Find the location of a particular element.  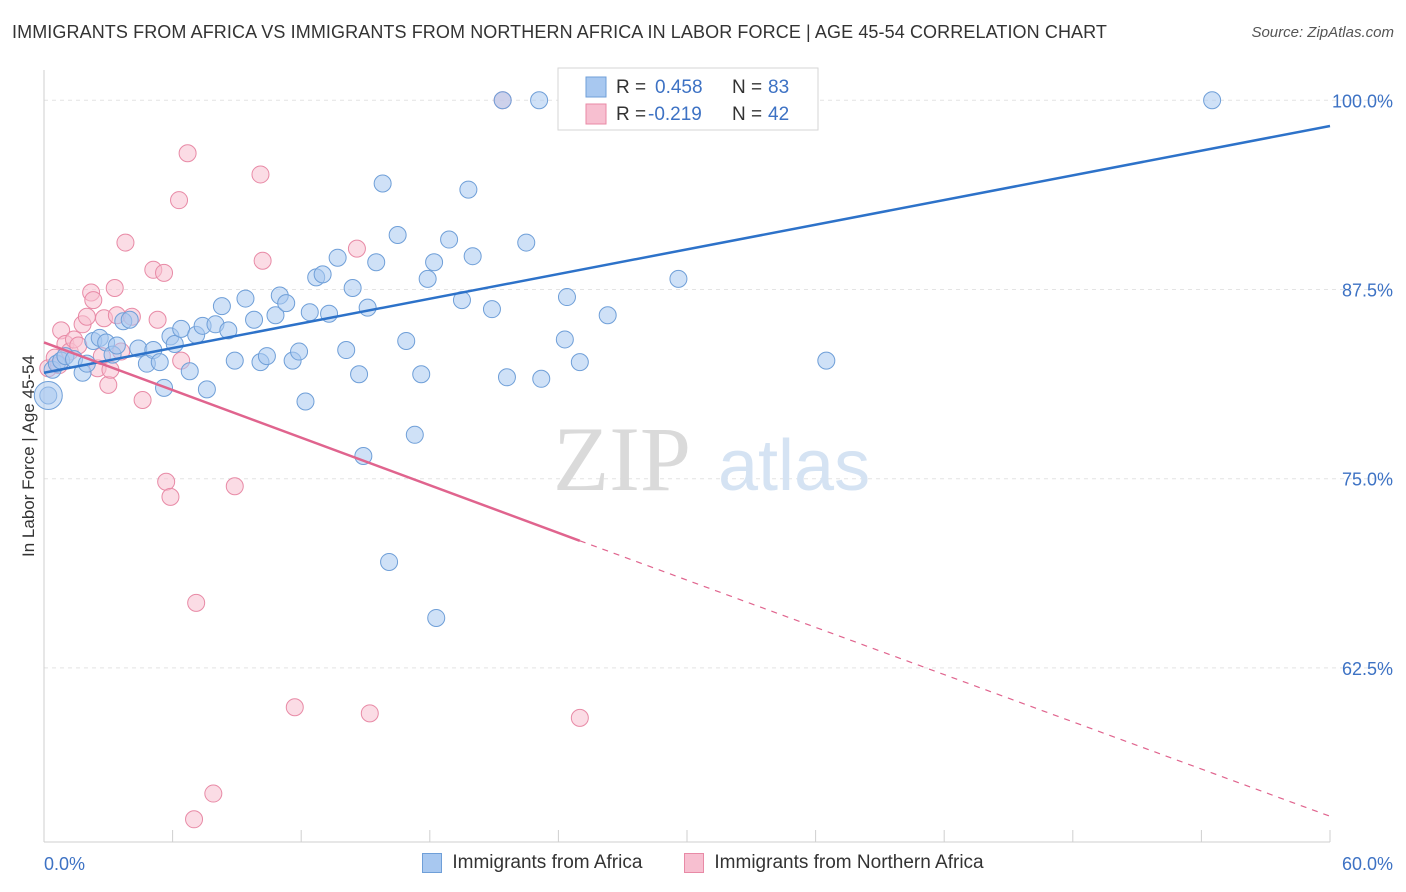

legend-swatch-africa is located at coordinates (432, 863).